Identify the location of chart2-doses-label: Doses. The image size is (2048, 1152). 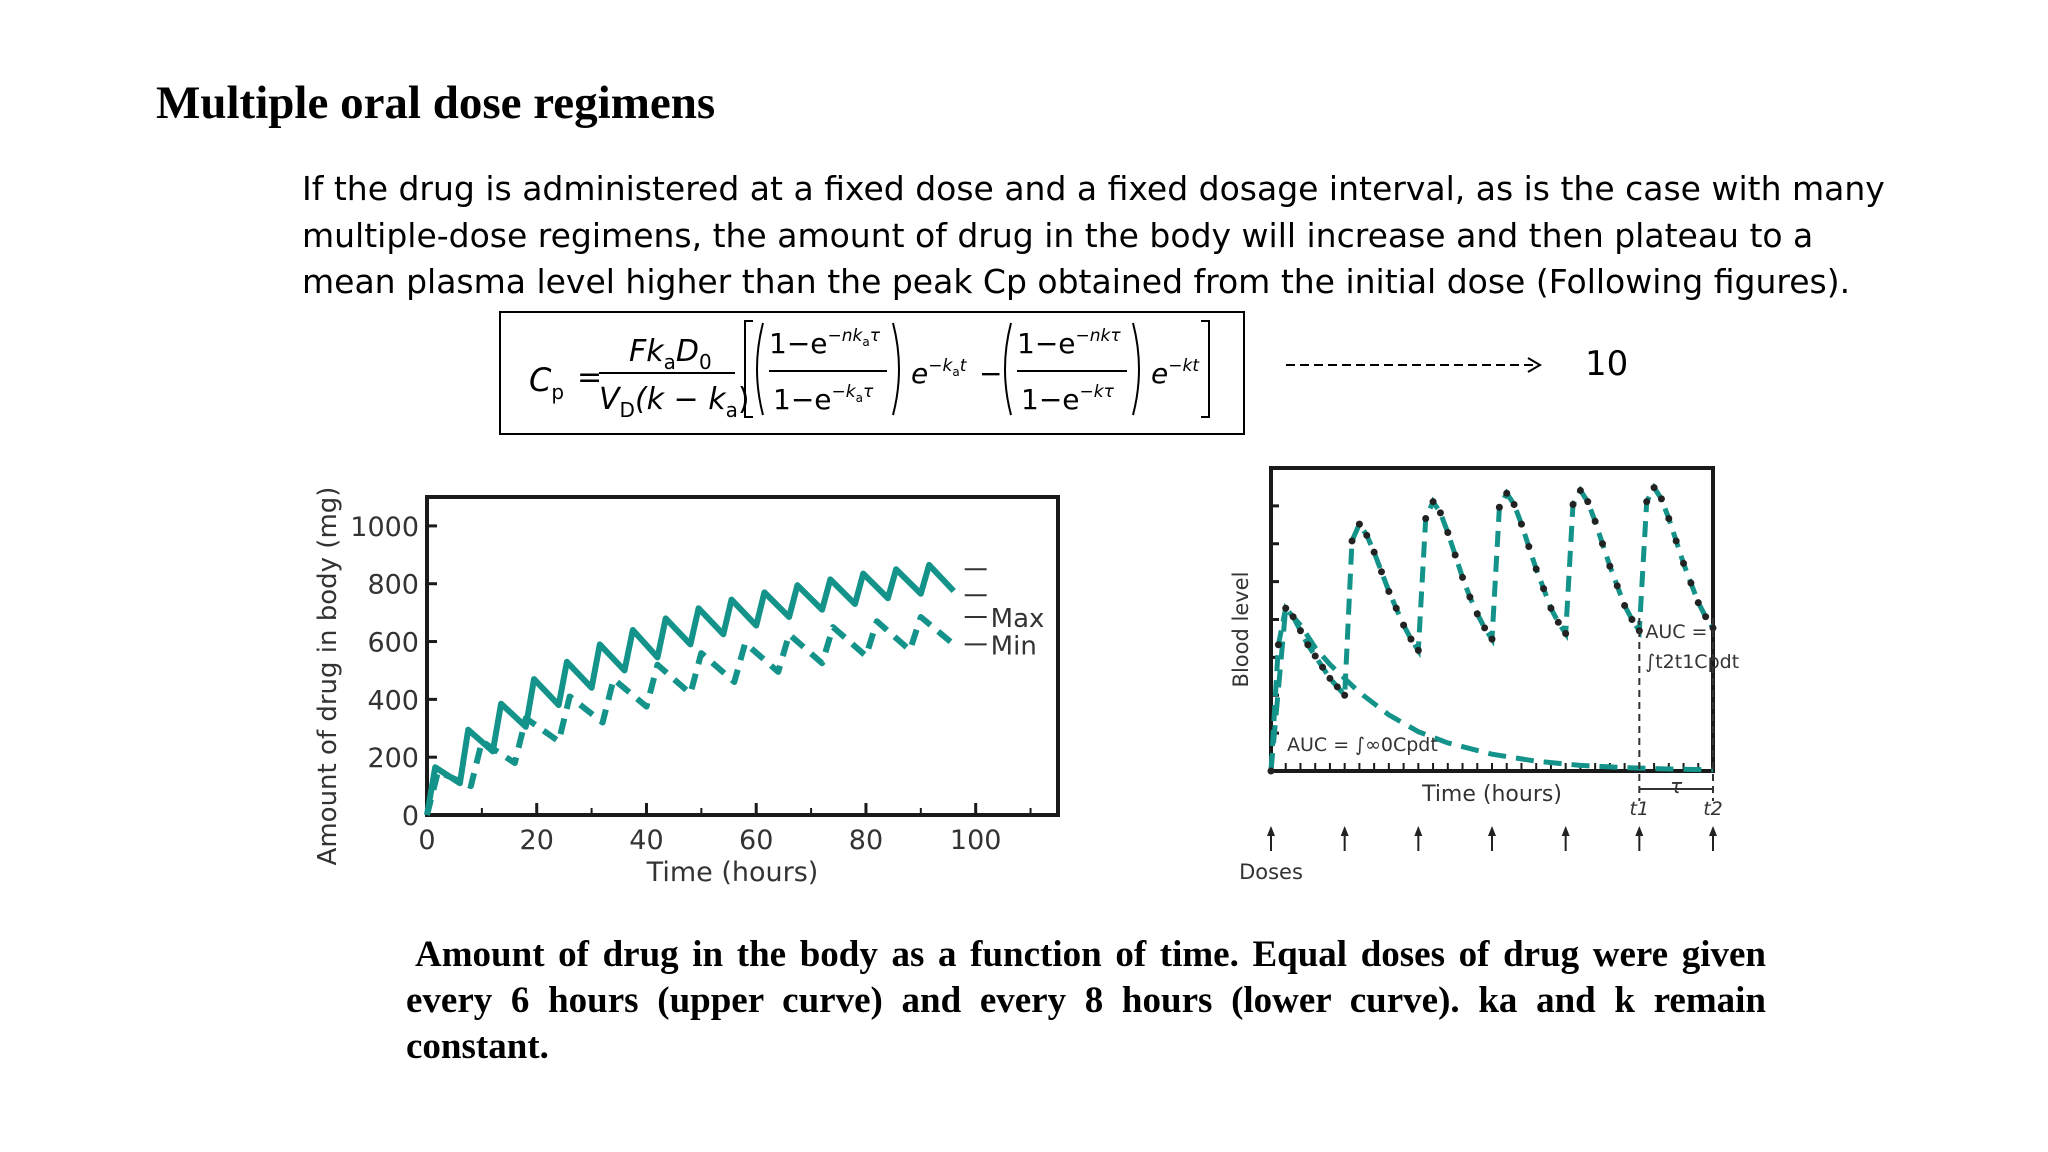
(1271, 872).